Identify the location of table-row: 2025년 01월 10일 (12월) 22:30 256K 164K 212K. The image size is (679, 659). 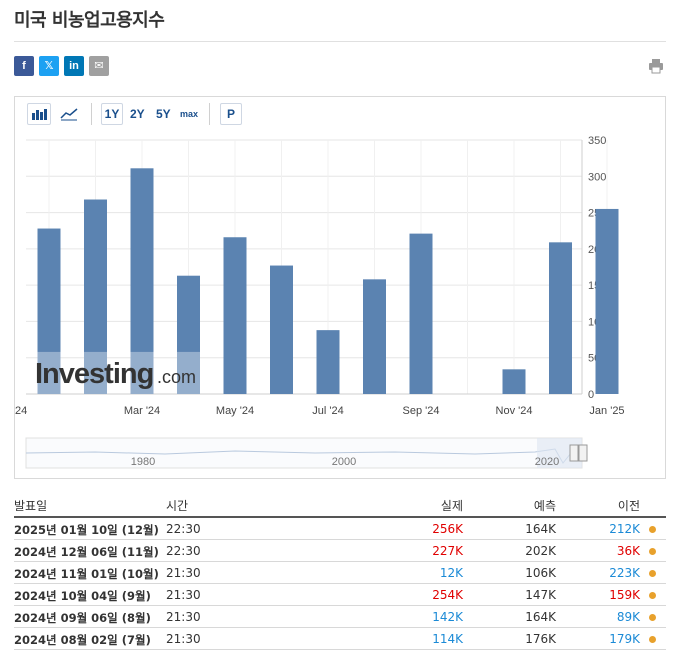
(340, 529).